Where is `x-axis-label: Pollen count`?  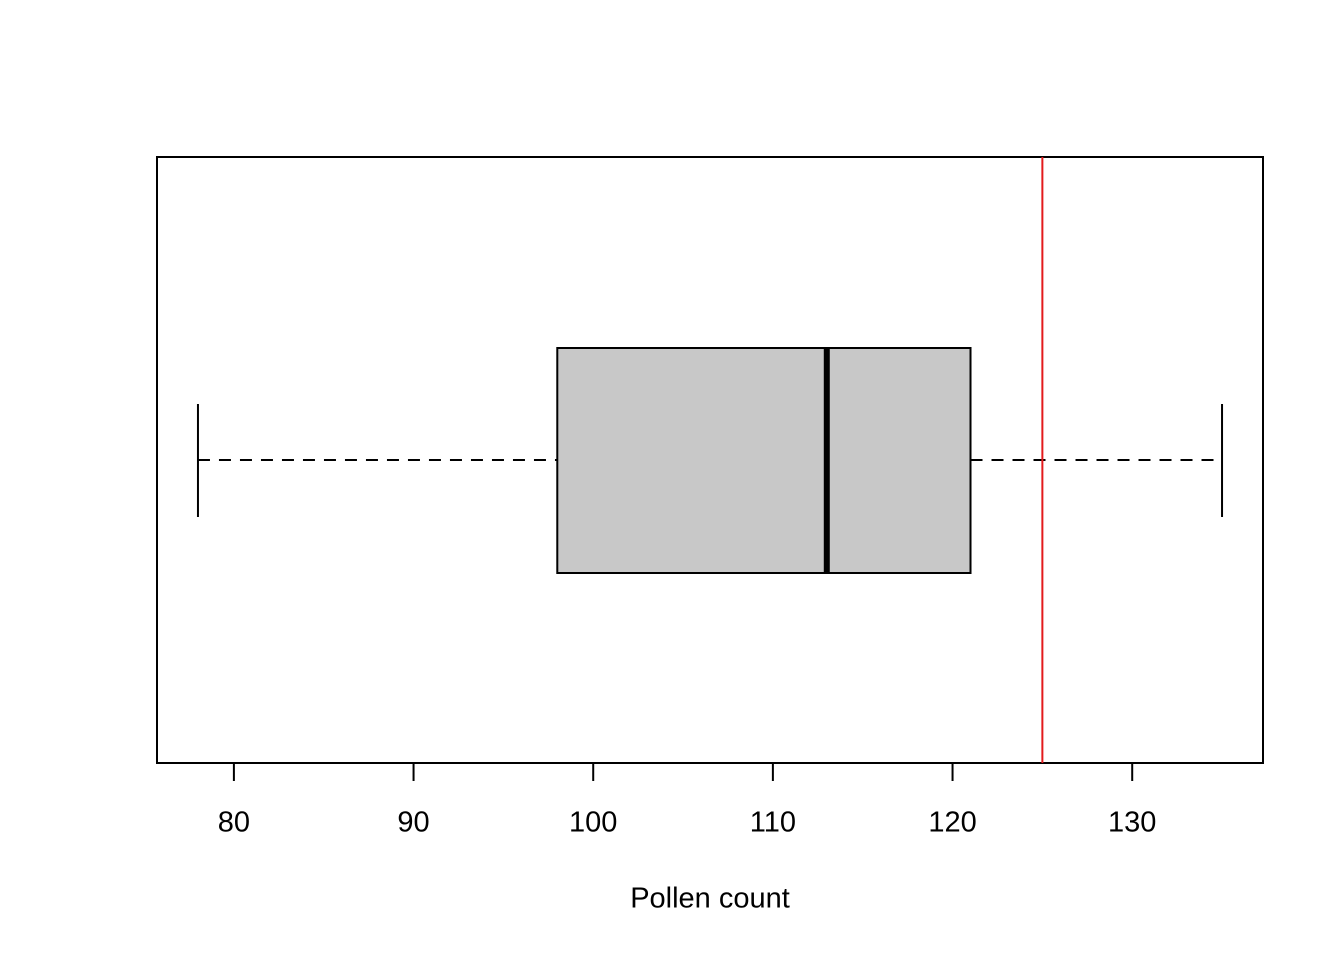 x-axis-label: Pollen count is located at coordinates (710, 899).